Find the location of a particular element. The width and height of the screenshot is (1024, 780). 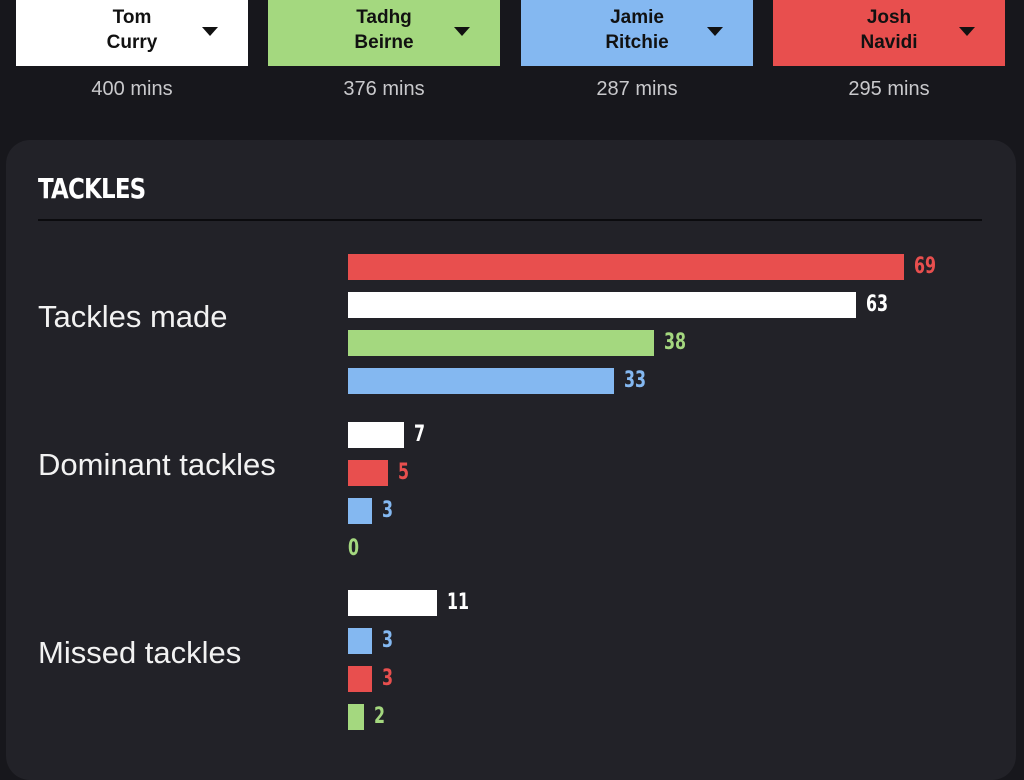

player-minutes: 376 mins is located at coordinates (384, 89).